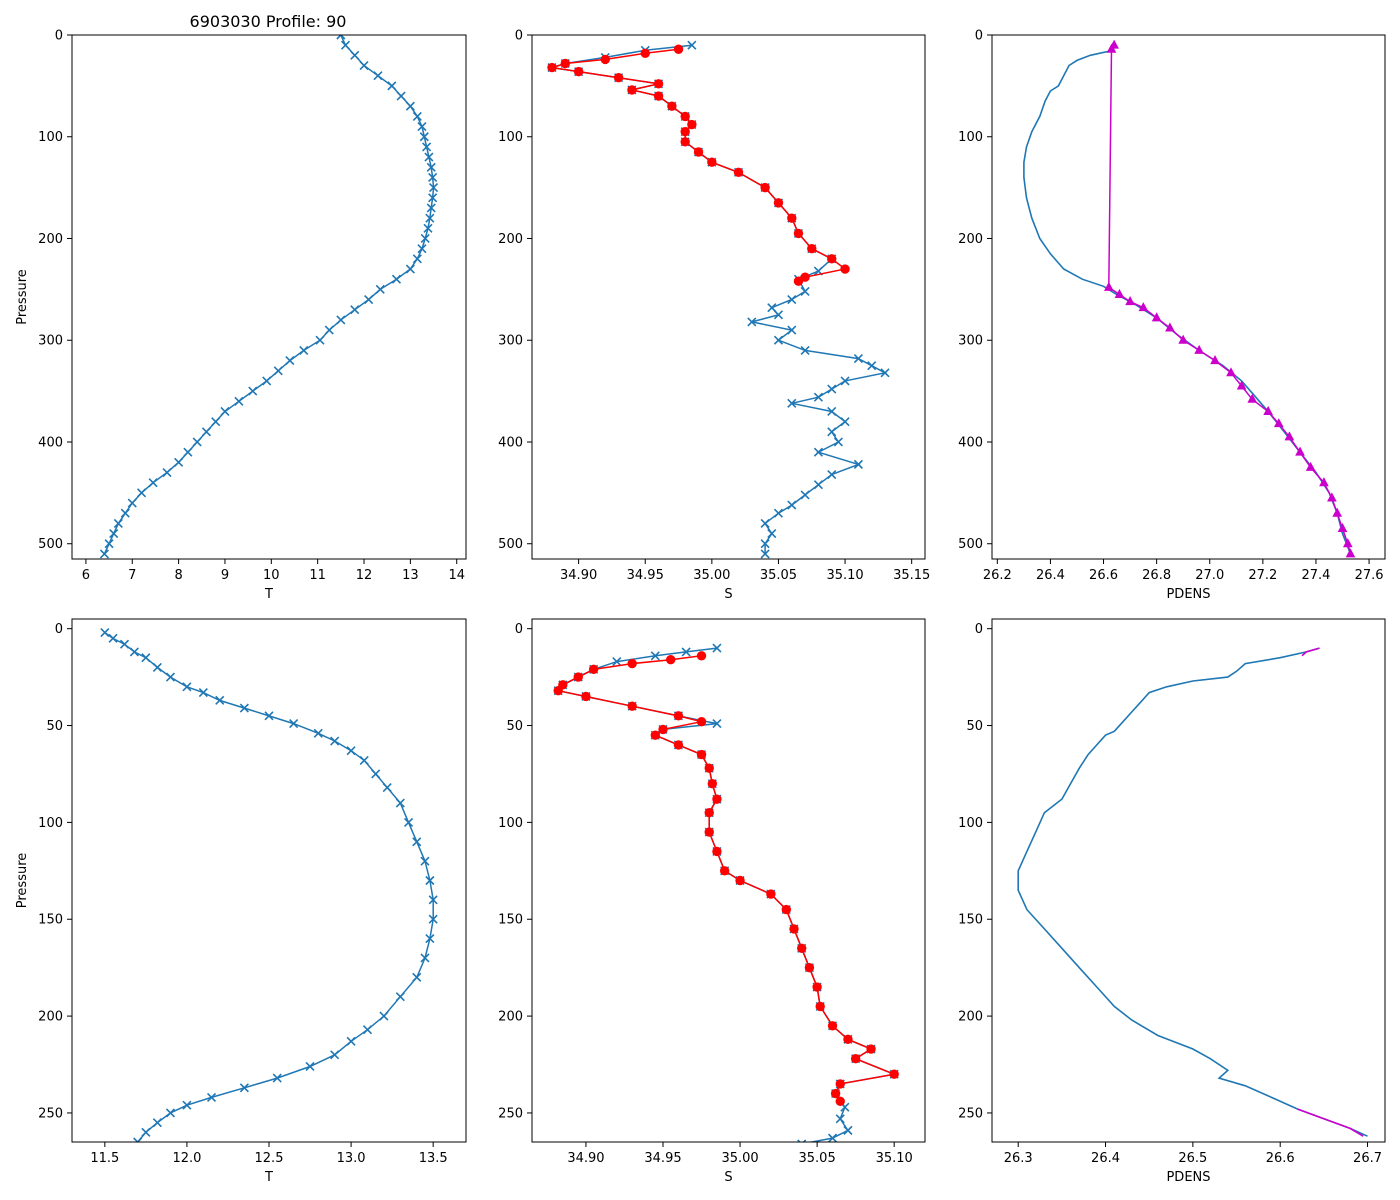 The width and height of the screenshot is (1400, 1200). What do you see at coordinates (410, 575) in the screenshot?
I see `x-tick-label: 13` at bounding box center [410, 575].